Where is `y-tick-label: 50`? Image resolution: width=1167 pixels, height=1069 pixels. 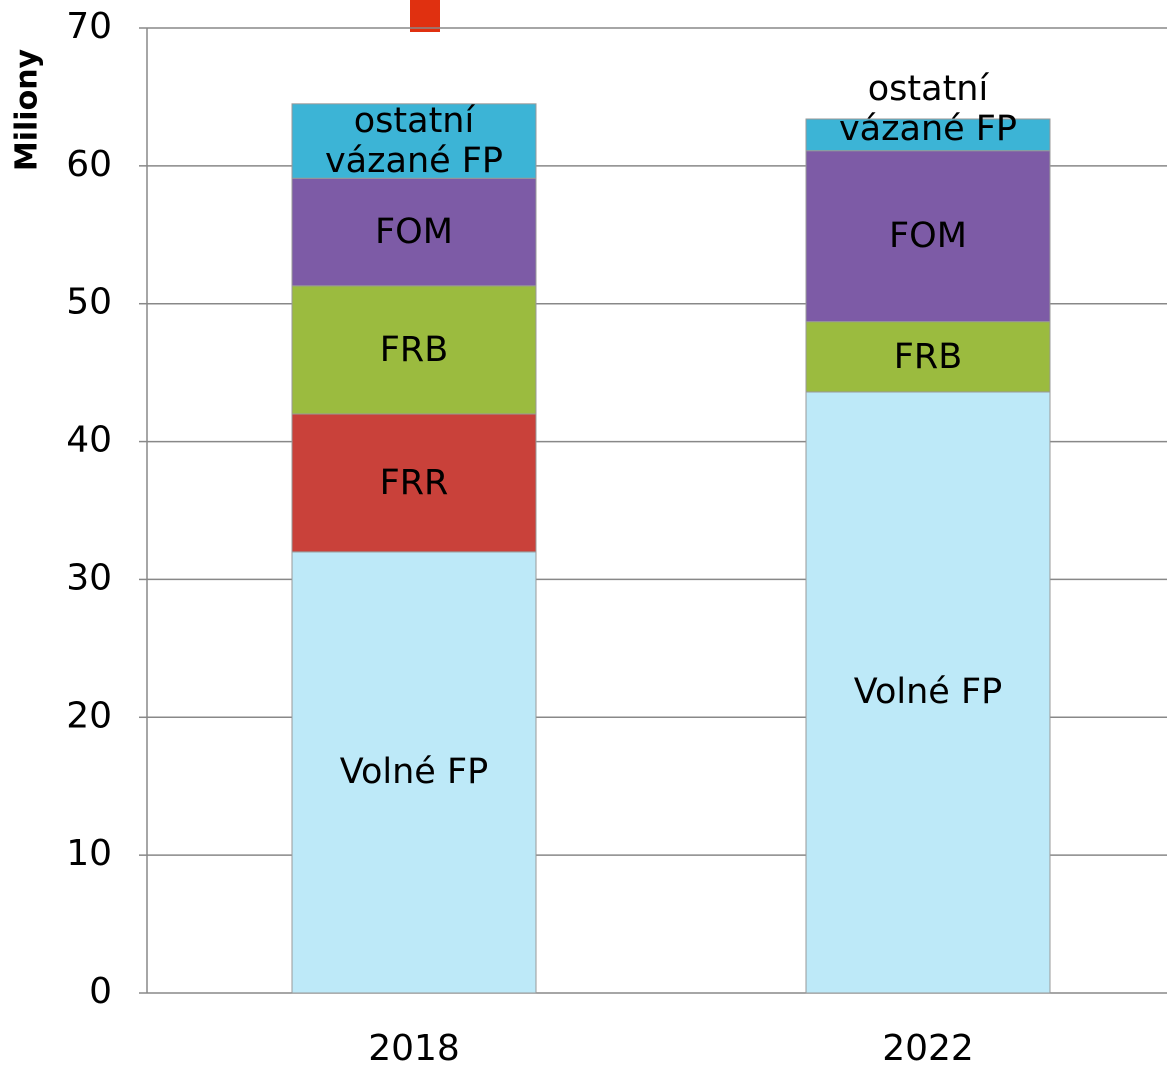
y-tick-label: 50 is located at coordinates (89, 302).